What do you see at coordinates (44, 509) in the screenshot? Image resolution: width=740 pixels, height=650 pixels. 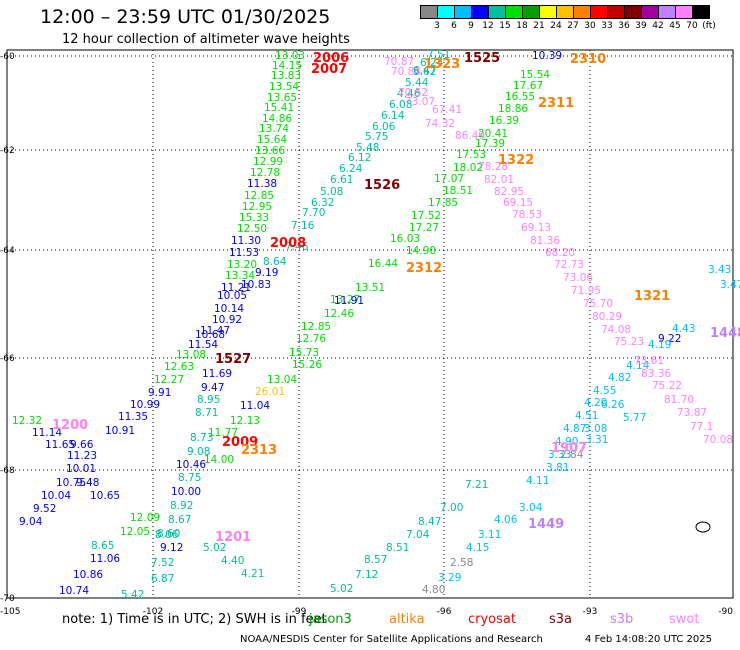 I see `wave-height-label: 9.52` at bounding box center [44, 509].